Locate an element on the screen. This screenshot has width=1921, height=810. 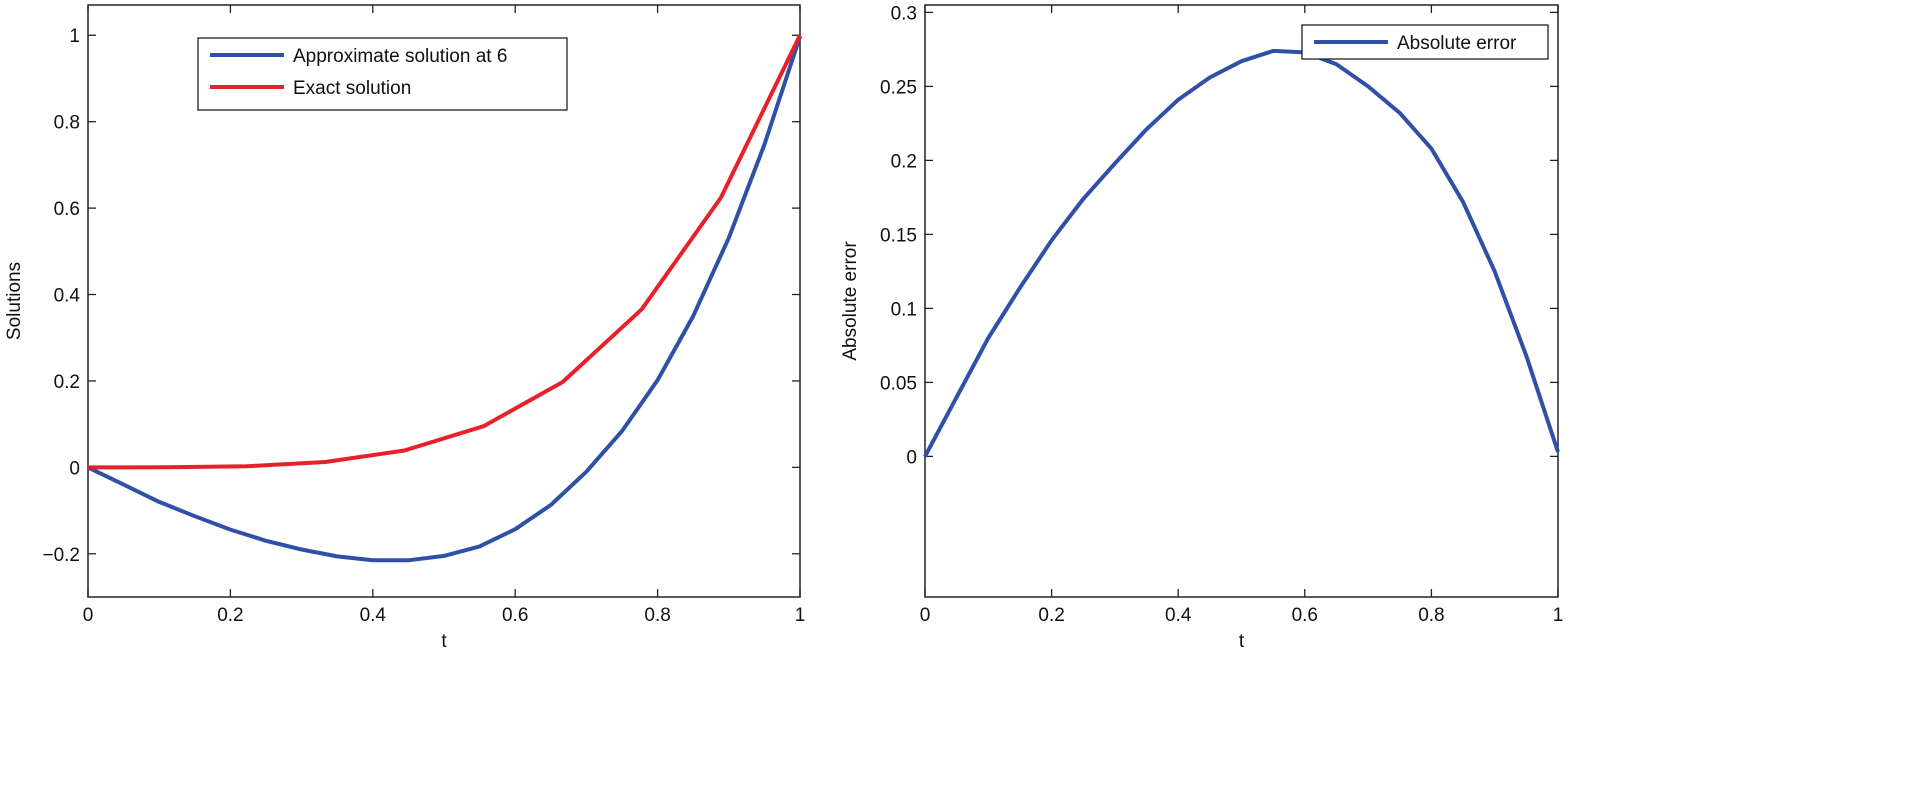
y-tick-label: 1 is located at coordinates (74, 36).